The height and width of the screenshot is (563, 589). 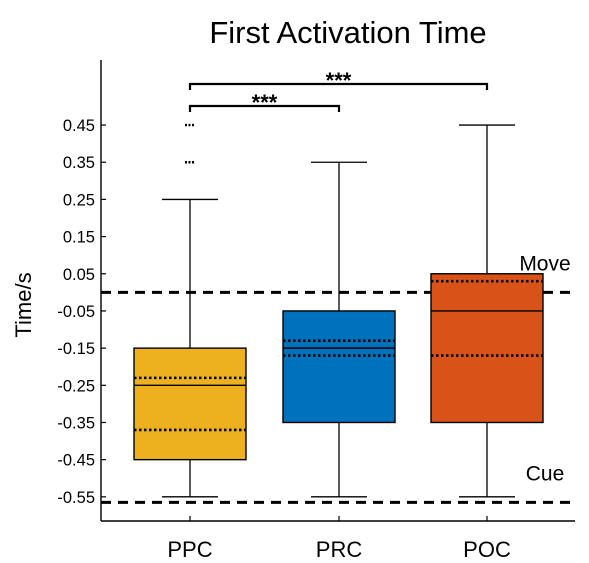 I want to click on y-tick-label: 0.15, so click(x=79, y=238).